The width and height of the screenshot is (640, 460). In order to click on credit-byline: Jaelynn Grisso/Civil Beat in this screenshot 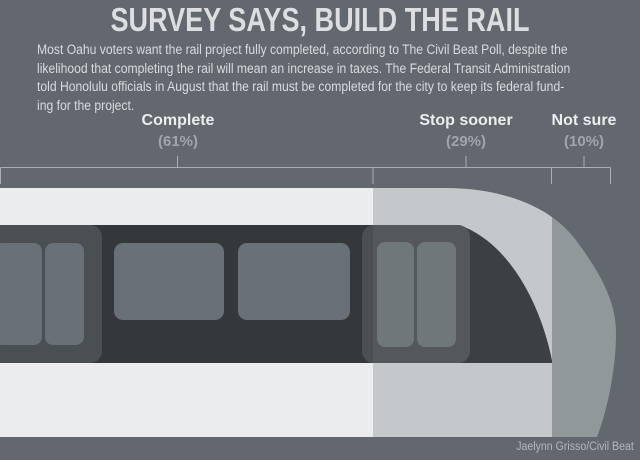, I will do `click(575, 447)`.